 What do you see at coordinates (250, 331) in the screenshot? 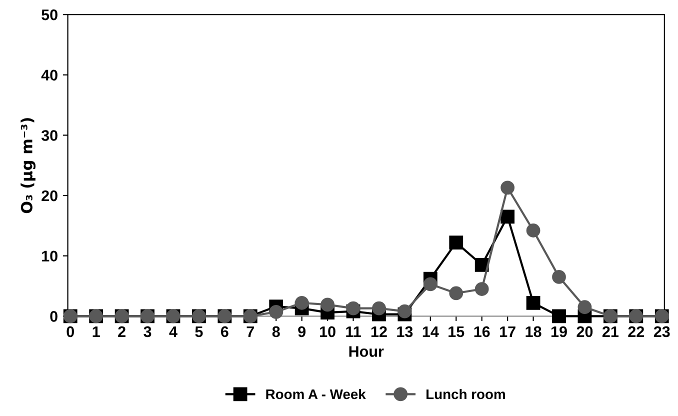
I see `x-tick-label: 7` at bounding box center [250, 331].